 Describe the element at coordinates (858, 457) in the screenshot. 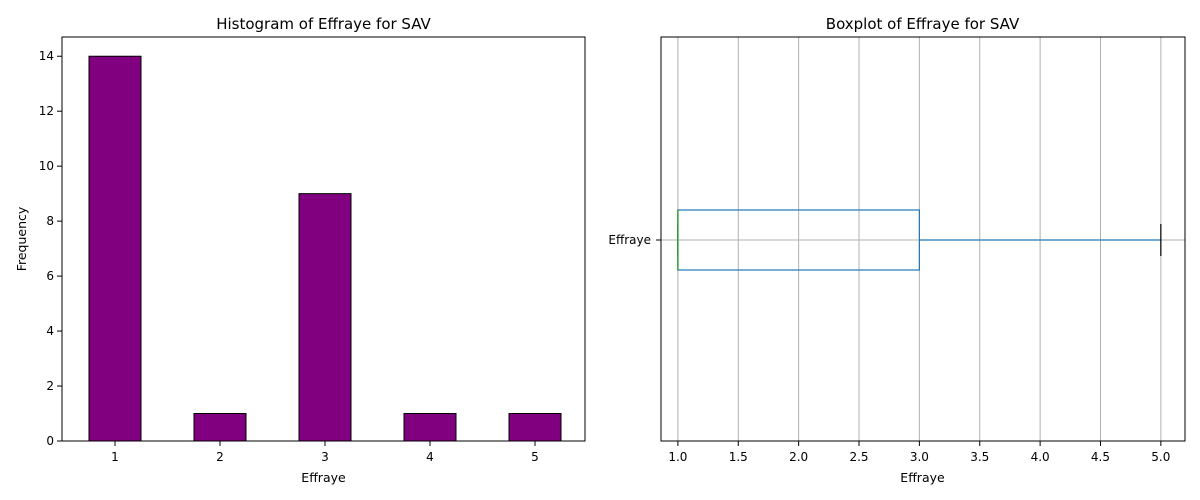

I see `boxplot-x-tick-label: 2.5` at that location.